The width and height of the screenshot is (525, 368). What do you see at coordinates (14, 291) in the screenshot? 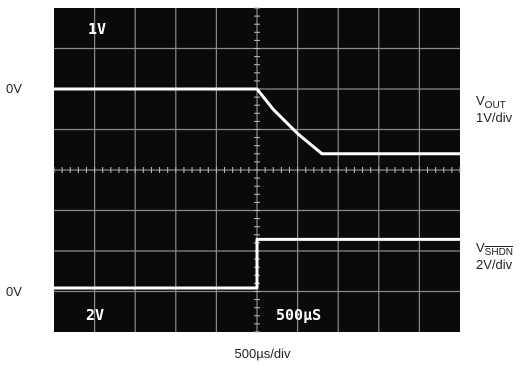
I see `vshdn-zero-label: 0V` at bounding box center [14, 291].